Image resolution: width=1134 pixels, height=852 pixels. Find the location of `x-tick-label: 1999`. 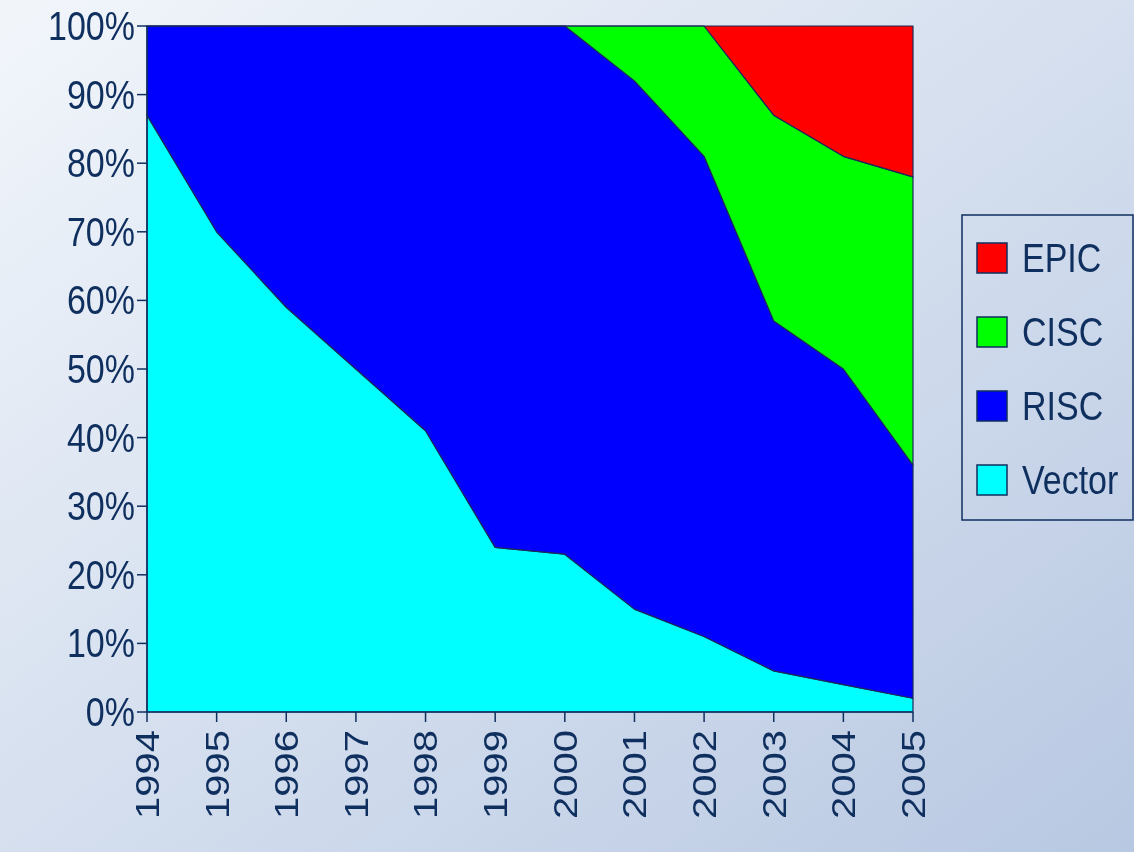

x-tick-label: 1999 is located at coordinates (495, 774).